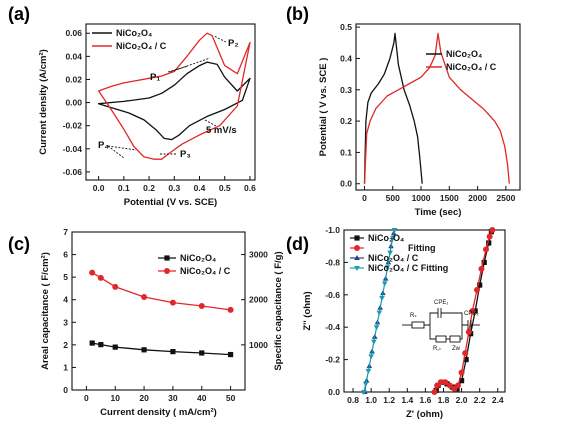 The image size is (577, 433). What do you see at coordinates (449, 198) in the screenshot?
I see `x-tick-label: 1500` at bounding box center [449, 198].